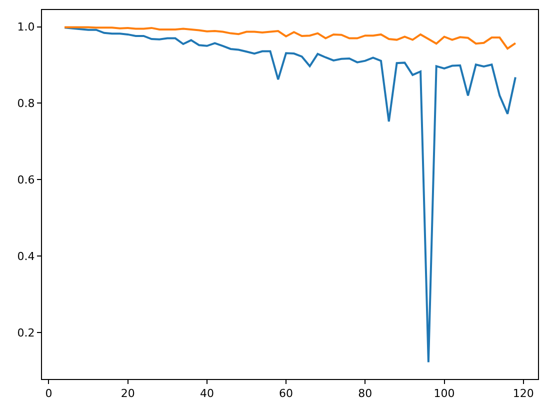 The height and width of the screenshot is (413, 547). What do you see at coordinates (444, 393) in the screenshot?
I see `x-tick-label: 100` at bounding box center [444, 393].